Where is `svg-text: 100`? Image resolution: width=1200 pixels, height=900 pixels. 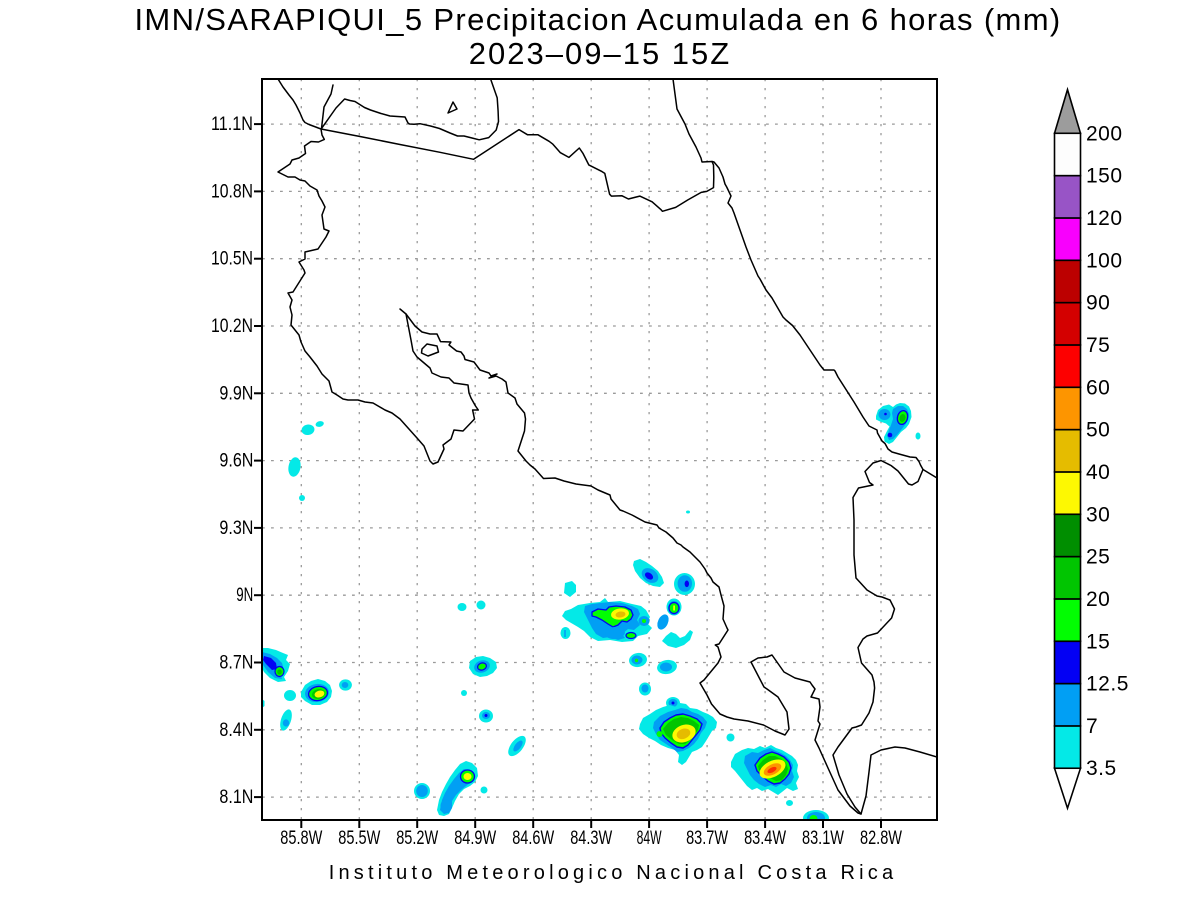 svg-text: 100 is located at coordinates (1104, 260).